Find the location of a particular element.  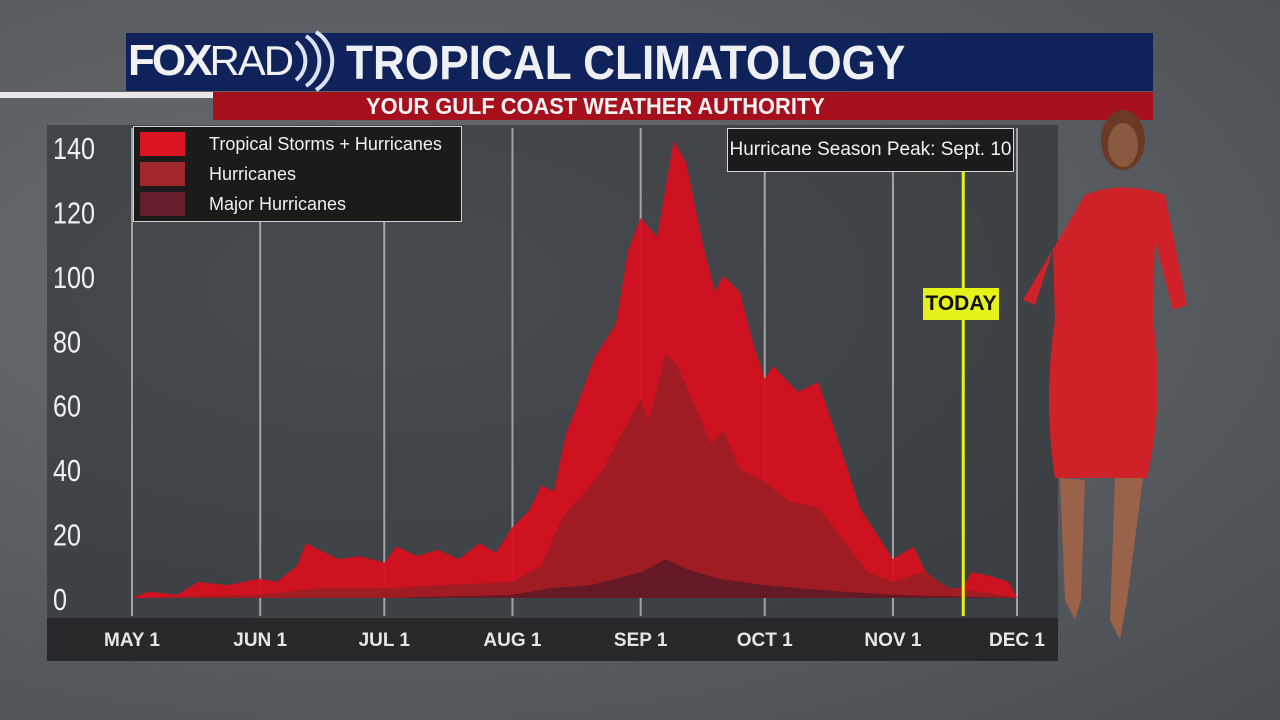

foxrad-logo: FOX RAD is located at coordinates (235, 61).